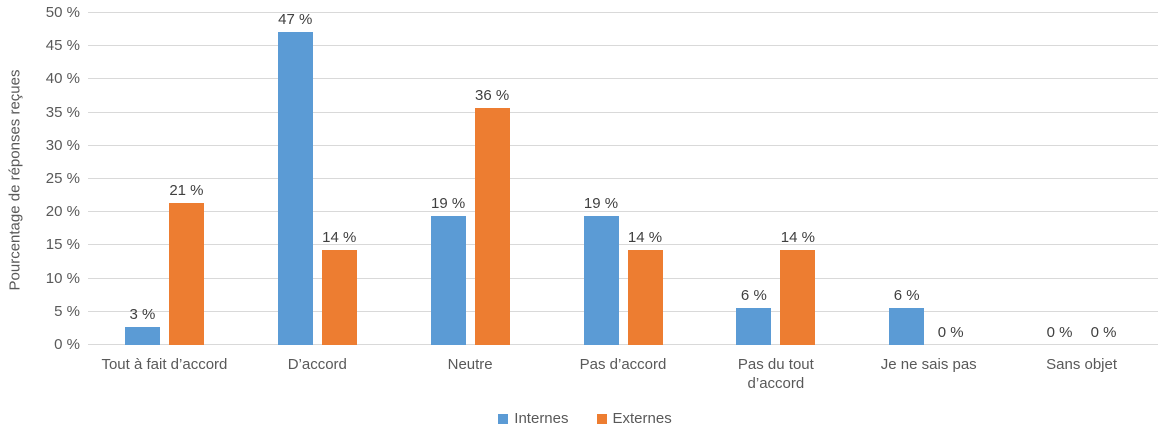 This screenshot has height=438, width=1170. I want to click on y-tick-label: 45 %, so click(62, 46).